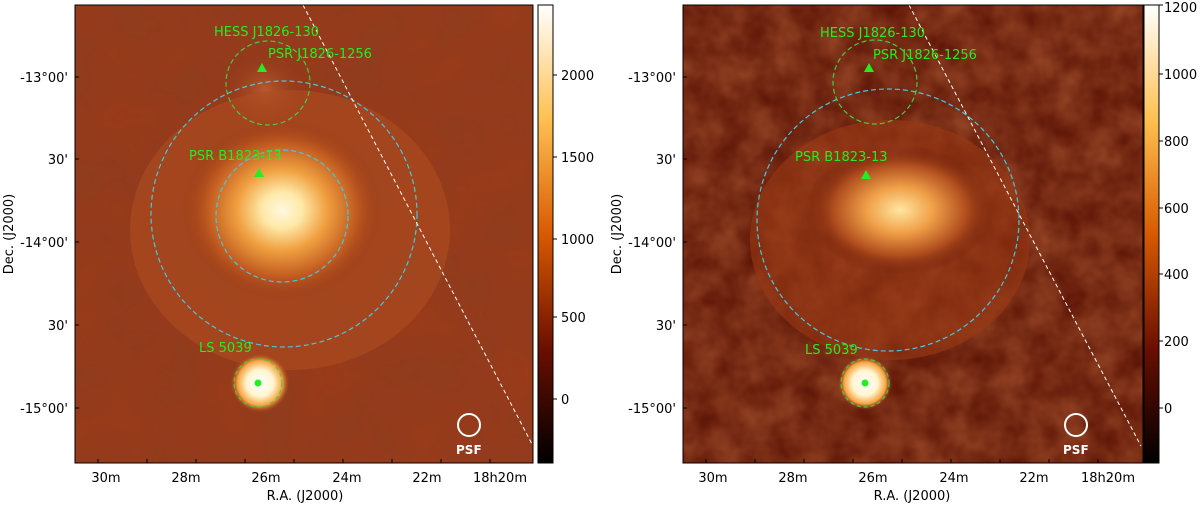  I want to click on left-xtick-6: 18h20m, so click(500, 478).